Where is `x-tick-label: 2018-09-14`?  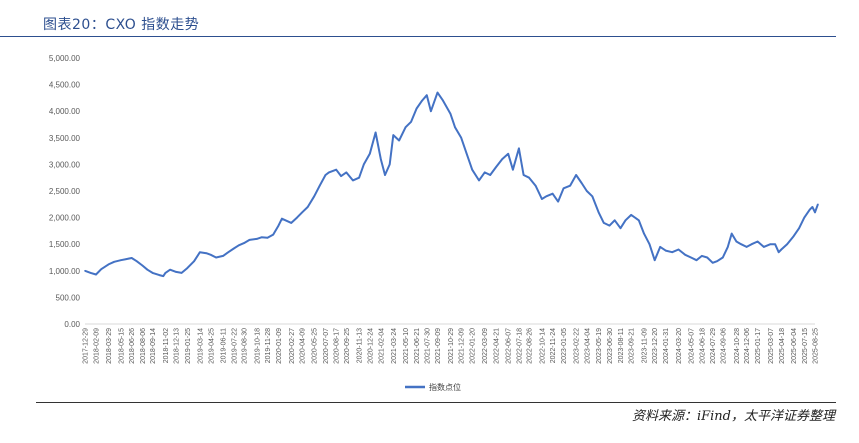
x-tick-label: 2018-09-14 is located at coordinates (153, 346).